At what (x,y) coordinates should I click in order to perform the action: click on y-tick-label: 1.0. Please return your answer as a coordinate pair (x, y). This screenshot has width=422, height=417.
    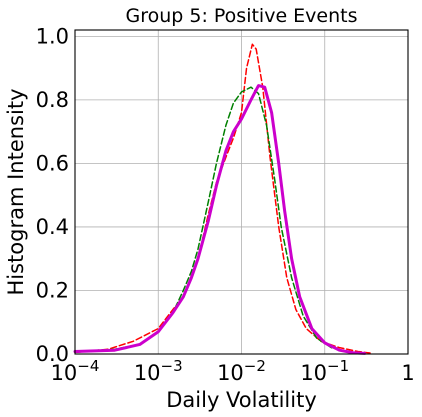
    Looking at the image, I should click on (52, 36).